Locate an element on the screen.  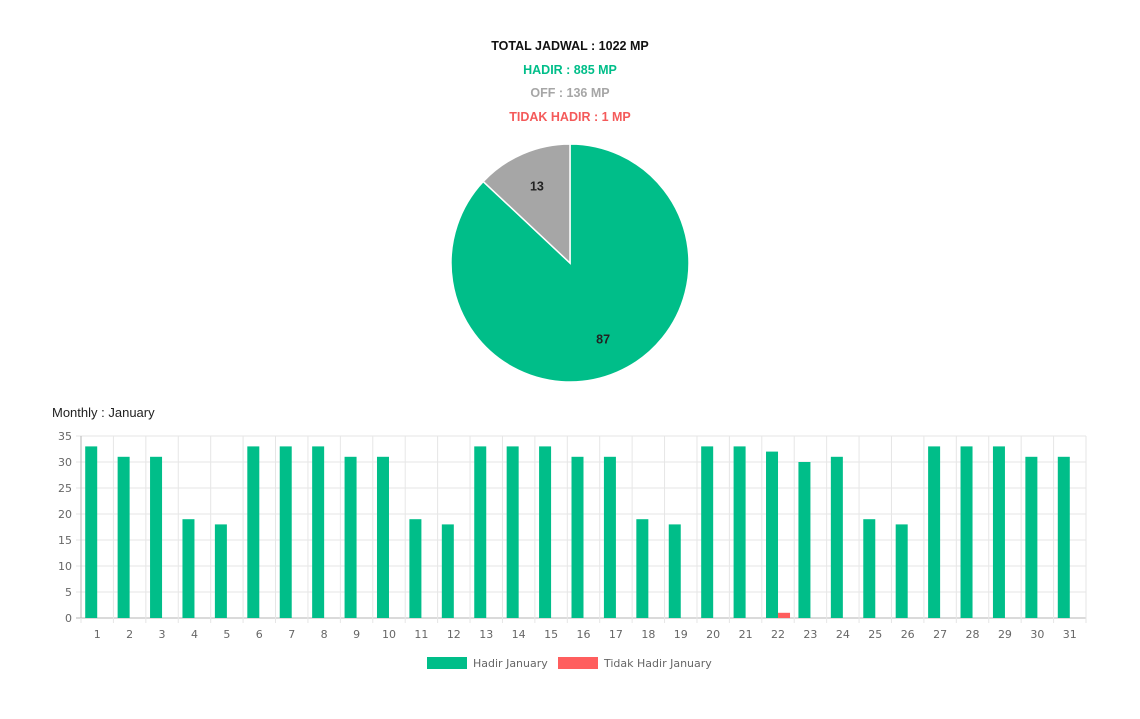
pie-slice-label: 87 is located at coordinates (603, 339).